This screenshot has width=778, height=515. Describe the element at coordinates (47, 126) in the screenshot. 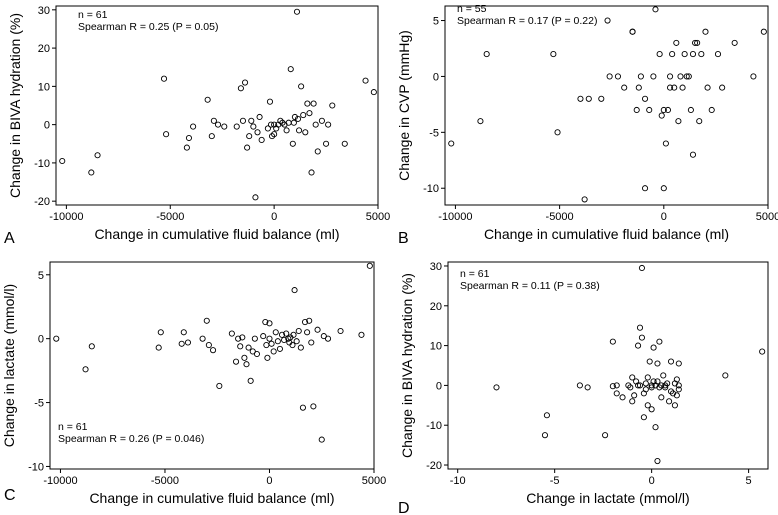

I see `y-tick-label: 0` at that location.